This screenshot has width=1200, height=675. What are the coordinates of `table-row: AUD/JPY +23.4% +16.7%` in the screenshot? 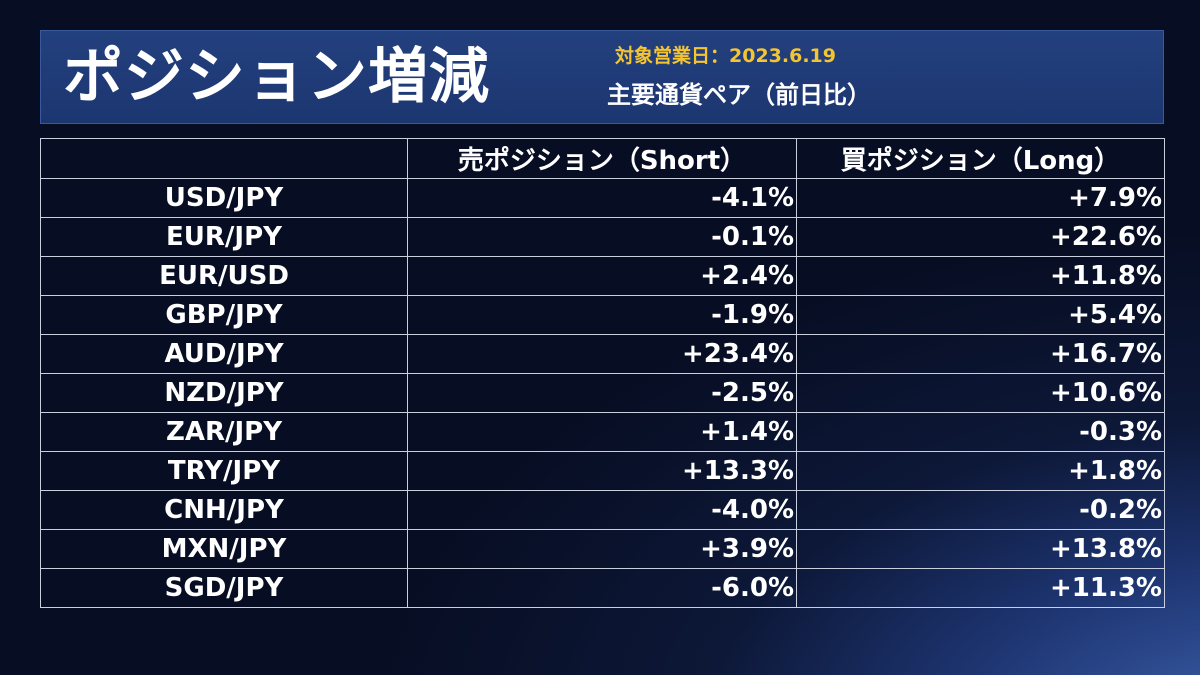 It's located at (602, 354).